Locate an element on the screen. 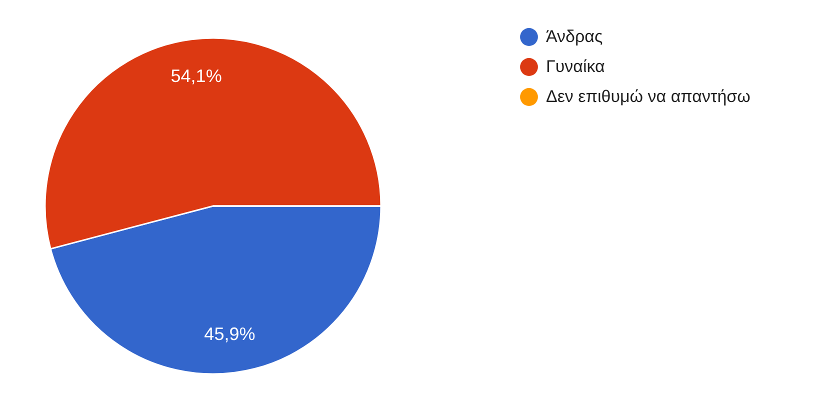 The width and height of the screenshot is (836, 401). legend-label: Άνδρας is located at coordinates (574, 36).